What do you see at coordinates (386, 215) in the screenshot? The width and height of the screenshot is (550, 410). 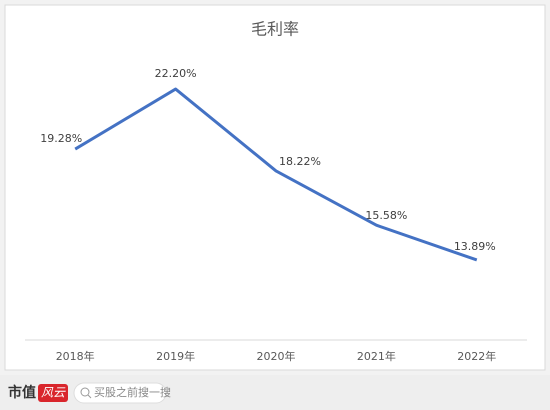 I see `data-label: 15.58%` at bounding box center [386, 215].